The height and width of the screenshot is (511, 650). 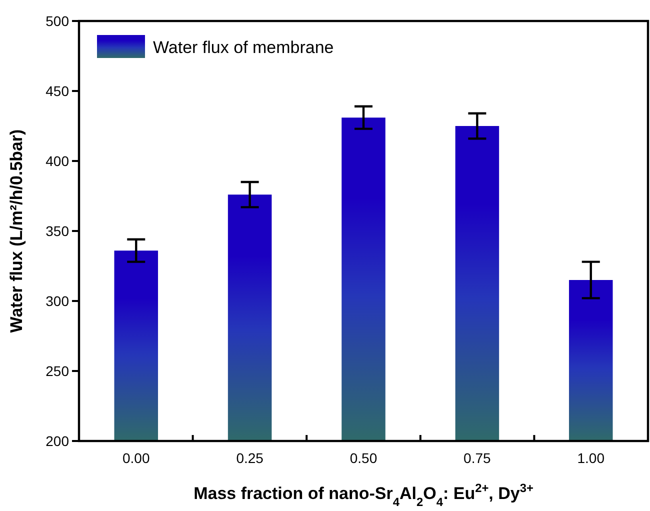 What do you see at coordinates (58, 90) in the screenshot?
I see `y-tick-label: 450` at bounding box center [58, 90].